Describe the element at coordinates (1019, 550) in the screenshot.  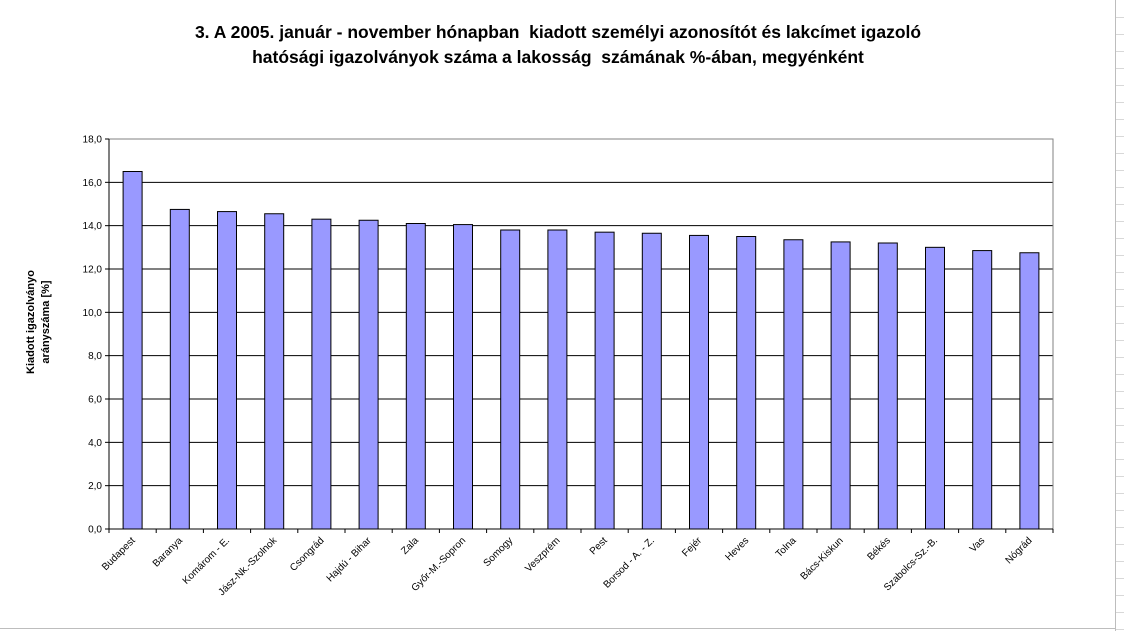
I see `x-tick-label: Nógrád` at that location.